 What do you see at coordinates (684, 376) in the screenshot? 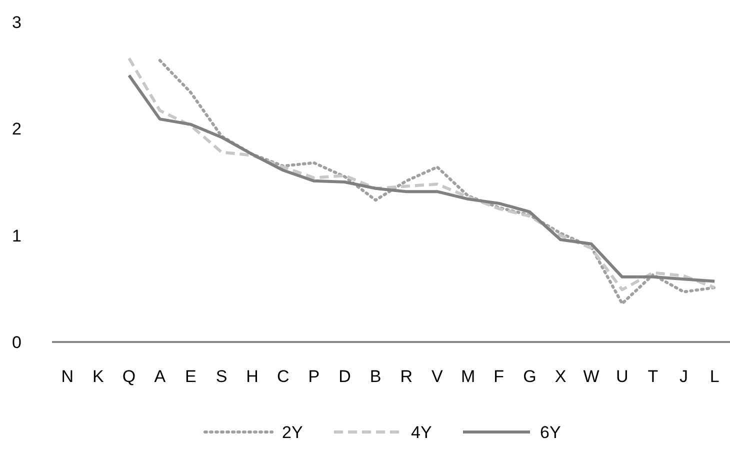
I see `x-tick-label: J` at bounding box center [684, 376].